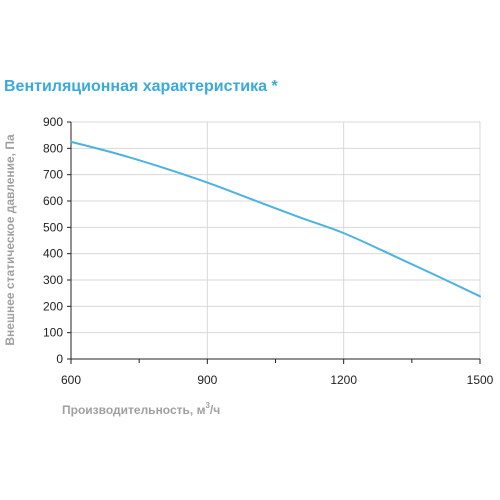 The image size is (500, 500). I want to click on x-tick-label-600: 600, so click(71, 380).